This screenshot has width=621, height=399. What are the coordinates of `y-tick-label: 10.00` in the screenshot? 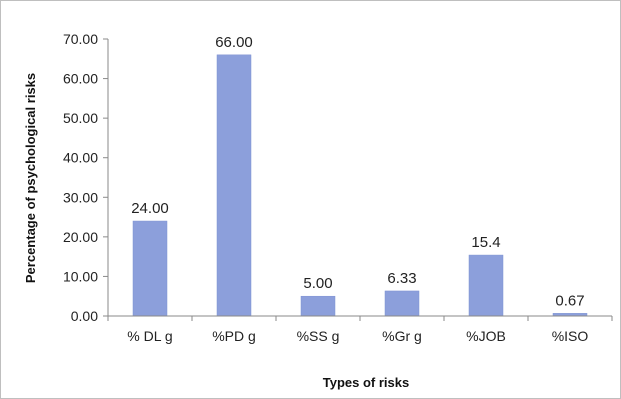 It's located at (80, 276).